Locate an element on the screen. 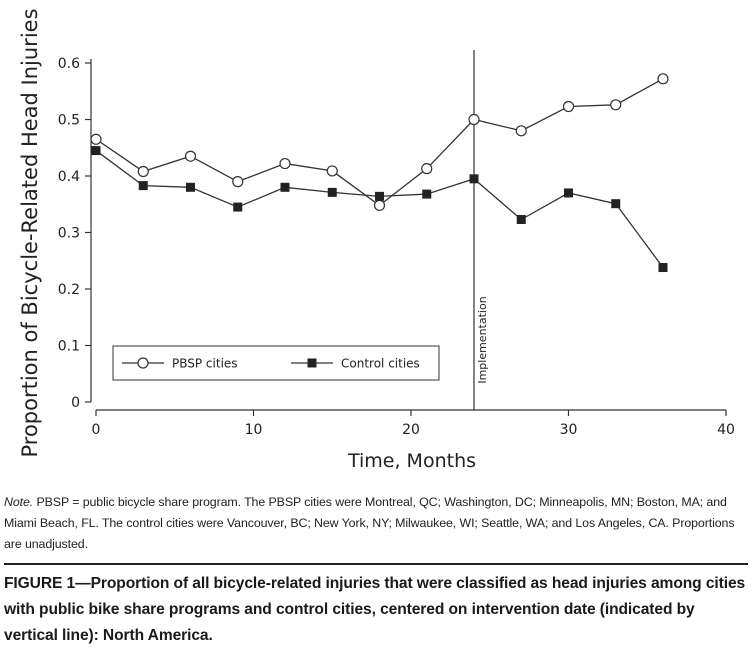 The height and width of the screenshot is (664, 754). x-tick-label: 30 is located at coordinates (569, 430).